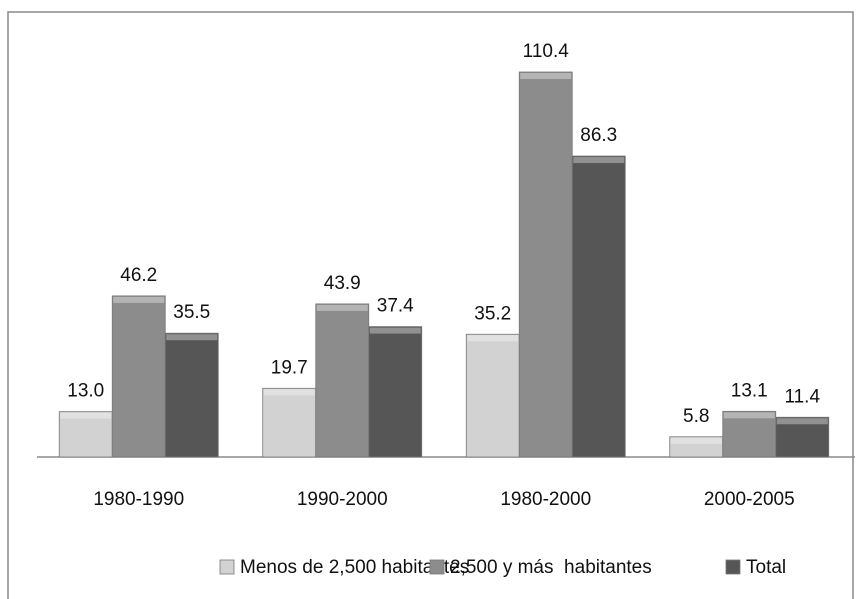 This screenshot has height=599, width=865. Describe the element at coordinates (85, 391) in the screenshot. I see `data-label: 13.0` at that location.